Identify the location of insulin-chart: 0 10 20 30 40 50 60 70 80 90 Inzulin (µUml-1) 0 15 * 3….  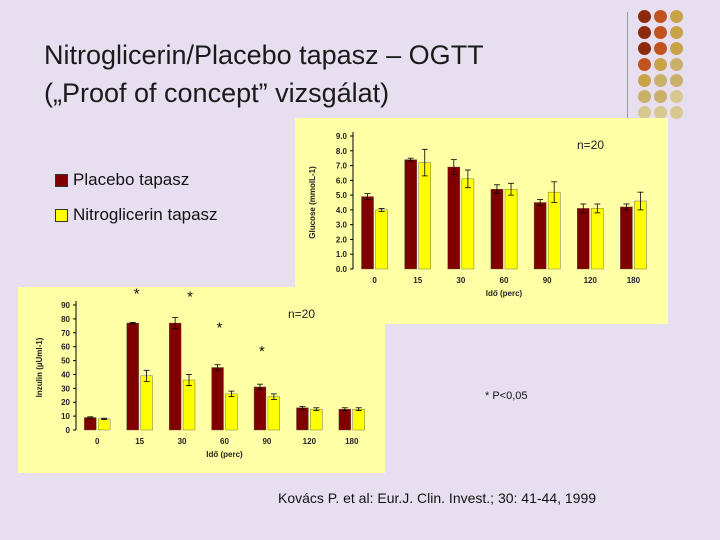
(200, 373).